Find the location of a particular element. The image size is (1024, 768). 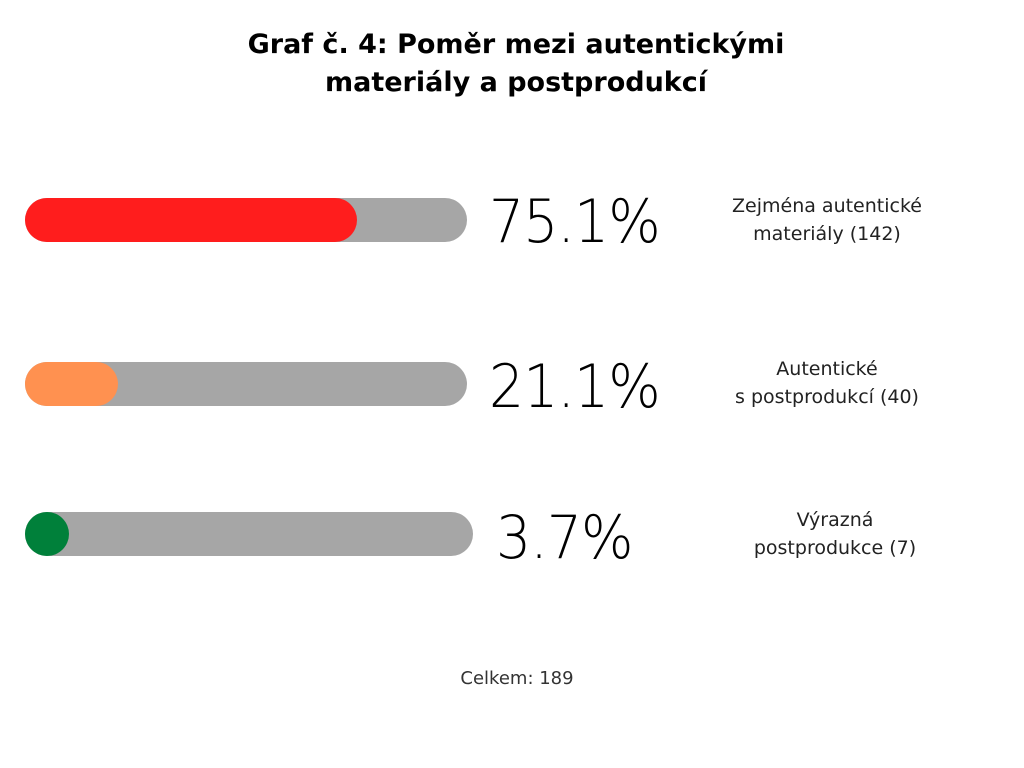

bar-row-postproduction: 21.1% Autentické s postprodukcí (40) is located at coordinates (512, 399).